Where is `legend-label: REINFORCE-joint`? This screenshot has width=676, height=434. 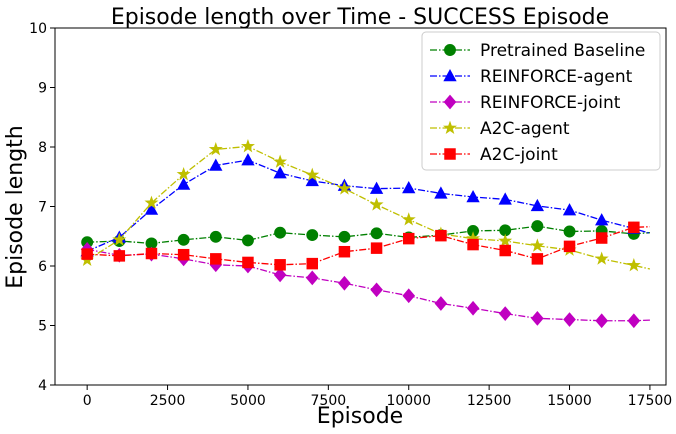 legend-label: REINFORCE-joint is located at coordinates (550, 103).